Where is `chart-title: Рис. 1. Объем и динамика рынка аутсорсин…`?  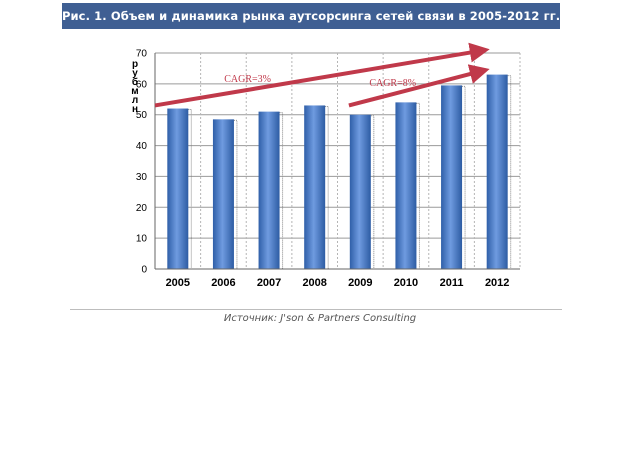 chart-title: Рис. 1. Объем и динамика рынка аутсорсин… is located at coordinates (311, 16).